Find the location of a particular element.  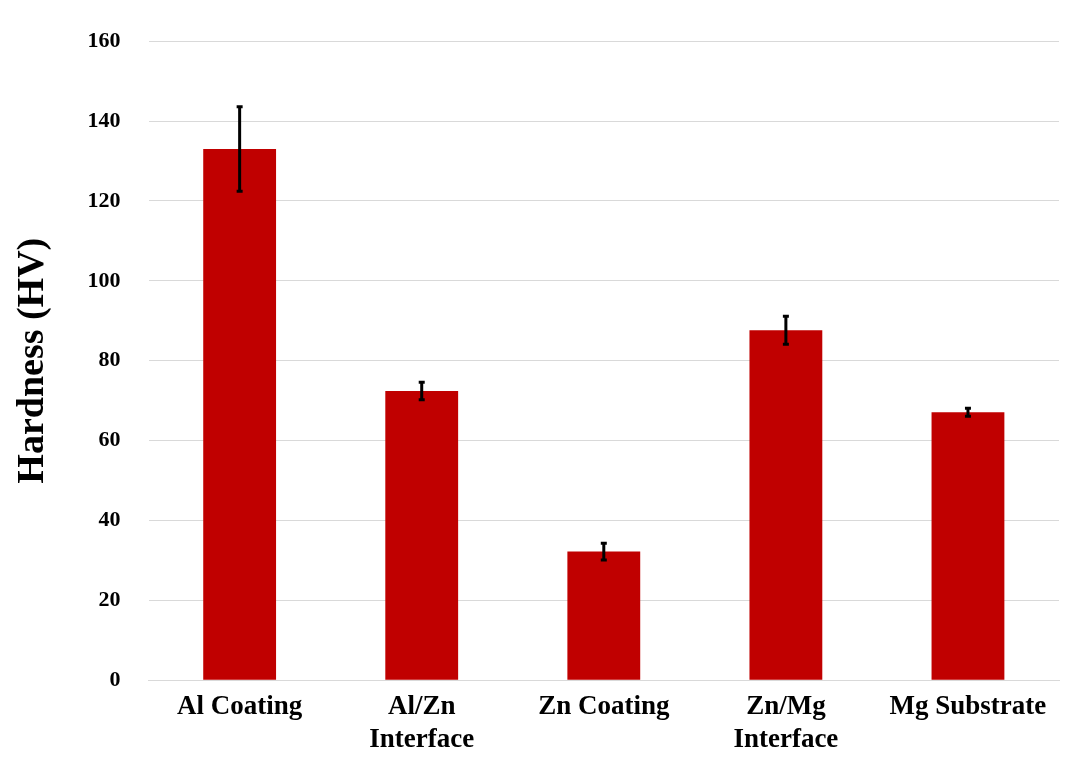

x-tick-label: Mg Substrate is located at coordinates (968, 705).